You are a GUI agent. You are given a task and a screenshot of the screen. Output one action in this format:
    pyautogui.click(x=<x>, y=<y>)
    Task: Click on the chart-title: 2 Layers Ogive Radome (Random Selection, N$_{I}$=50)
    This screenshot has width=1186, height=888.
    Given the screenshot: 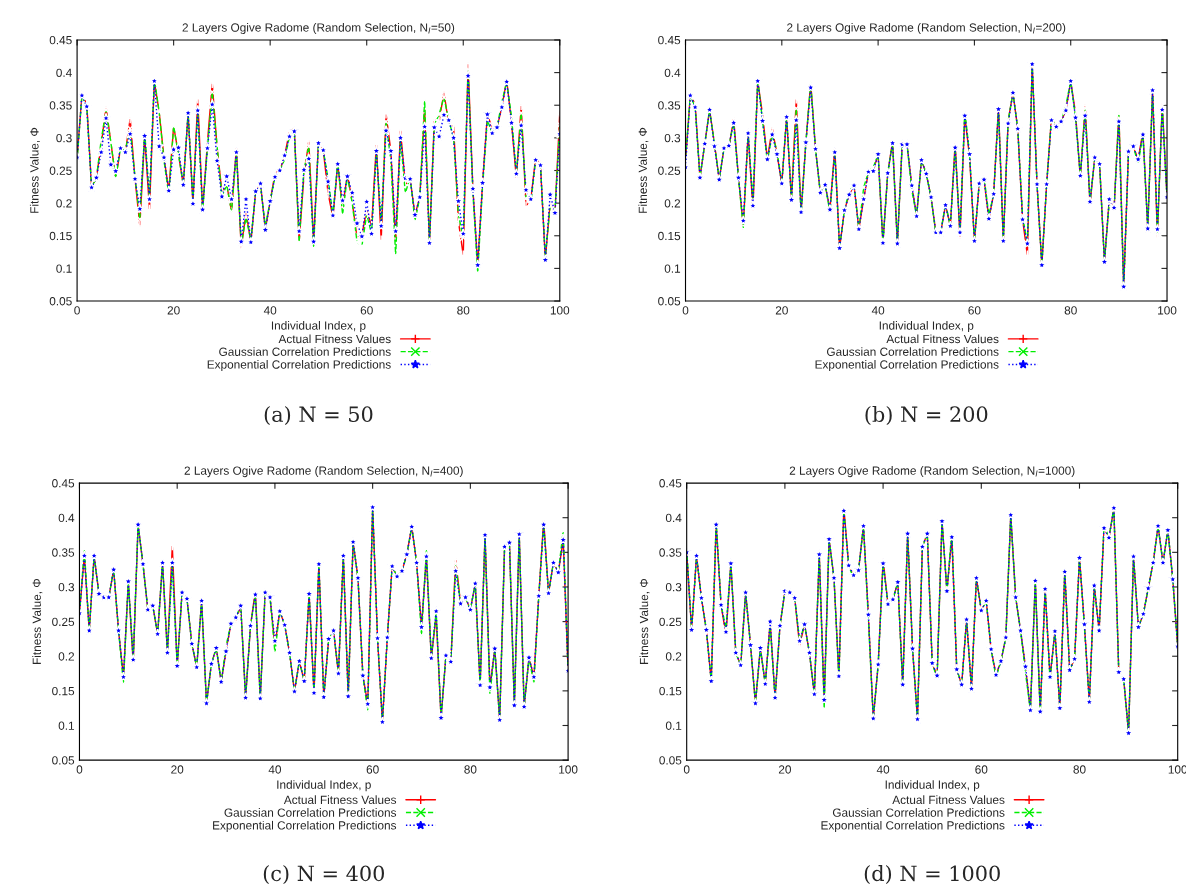 What is the action you would take?
    pyautogui.click(x=318, y=29)
    